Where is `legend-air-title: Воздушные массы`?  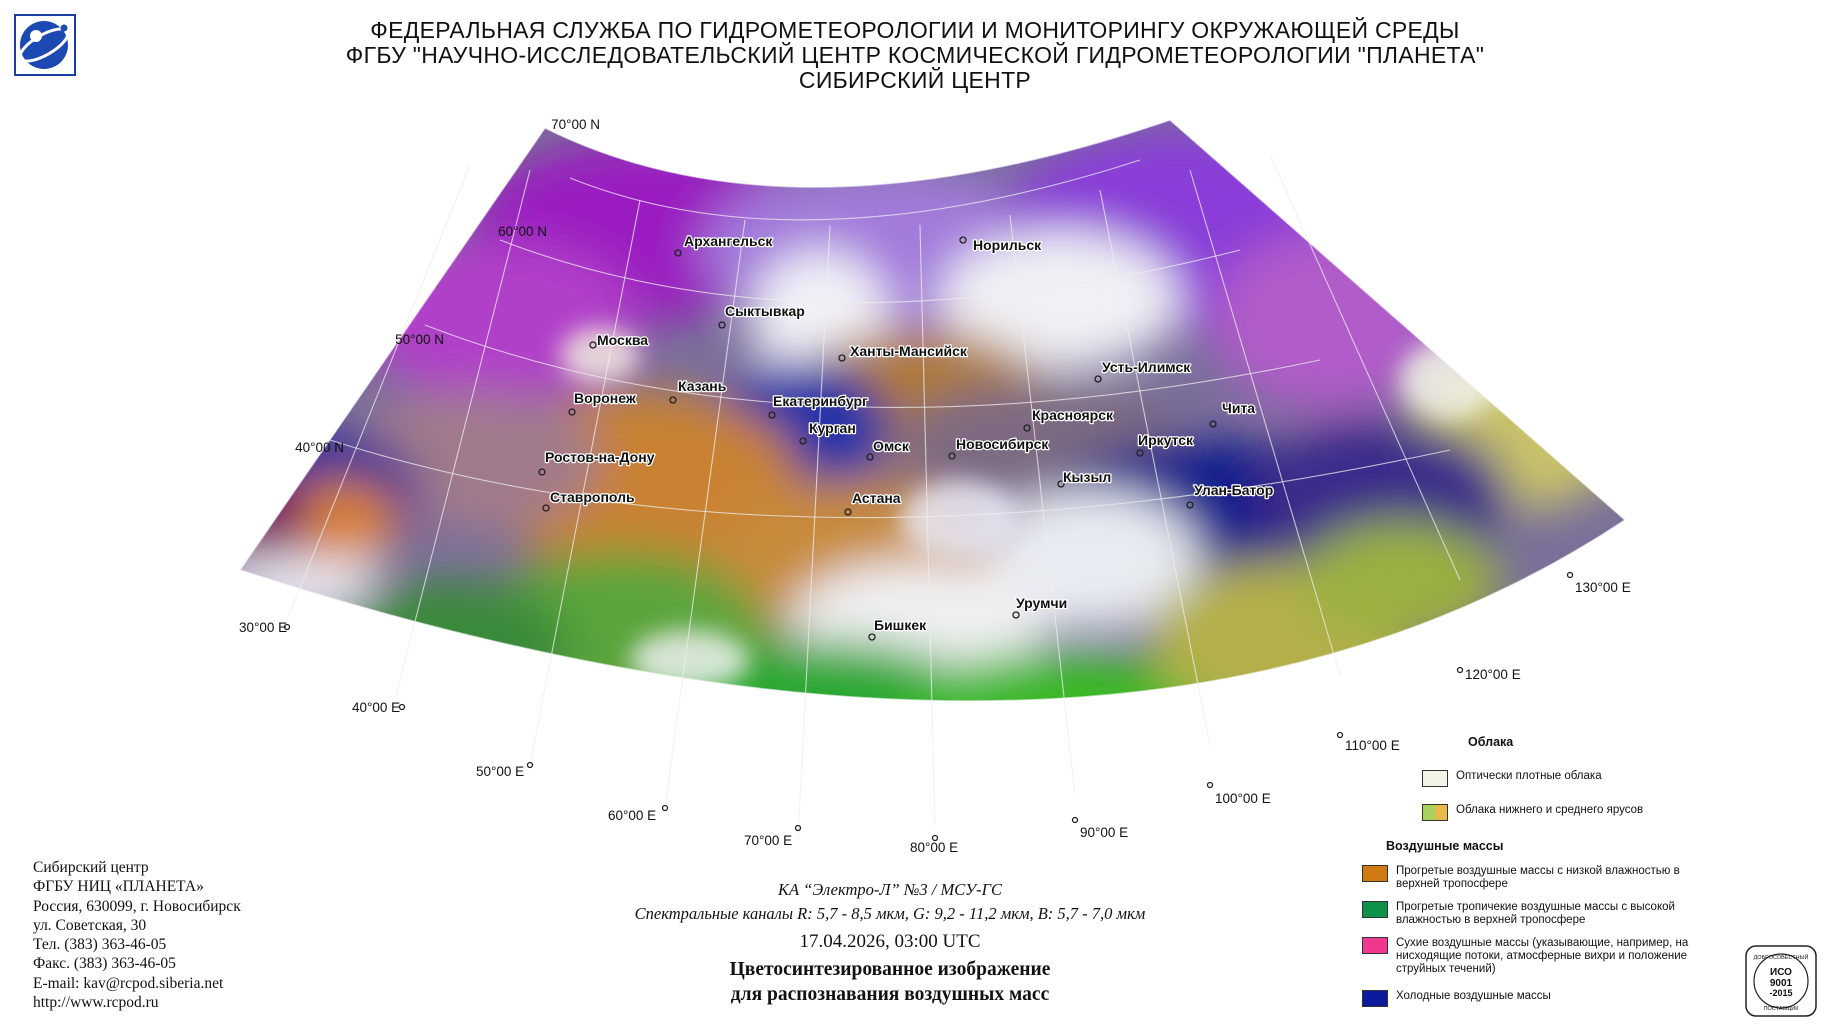
legend-air-title: Воздушные массы is located at coordinates (1445, 846).